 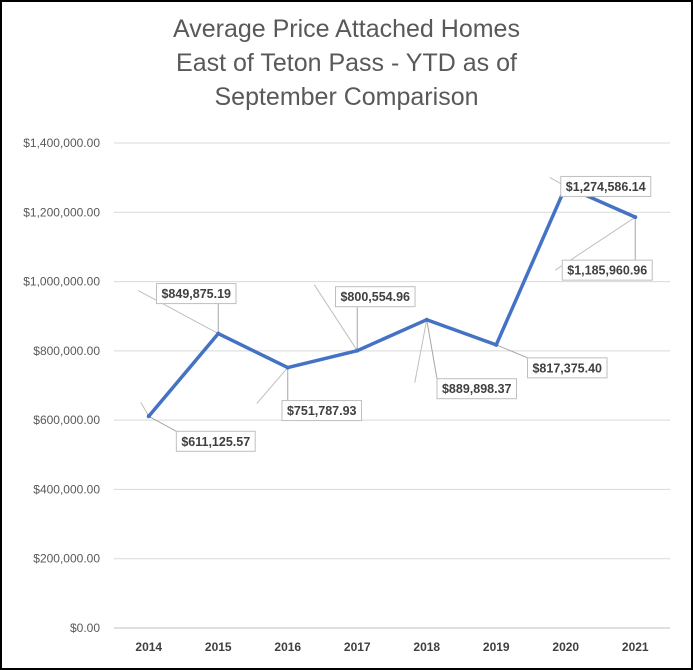 What do you see at coordinates (287, 647) in the screenshot?
I see `x-tick-label: 2016` at bounding box center [287, 647].